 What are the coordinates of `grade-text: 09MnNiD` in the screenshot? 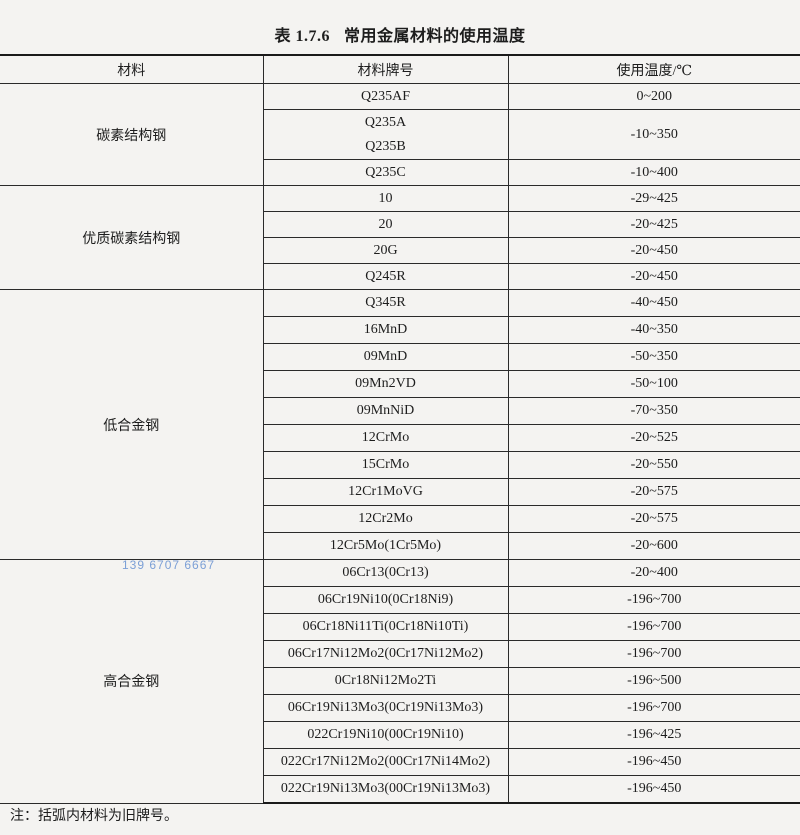 It's located at (385, 410).